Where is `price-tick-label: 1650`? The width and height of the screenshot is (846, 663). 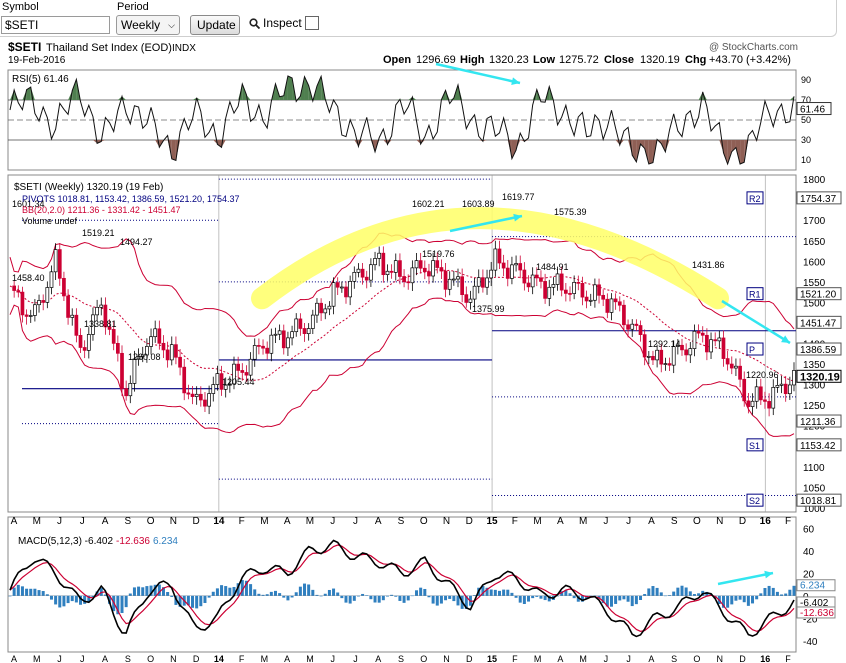 price-tick-label: 1650 is located at coordinates (814, 242).